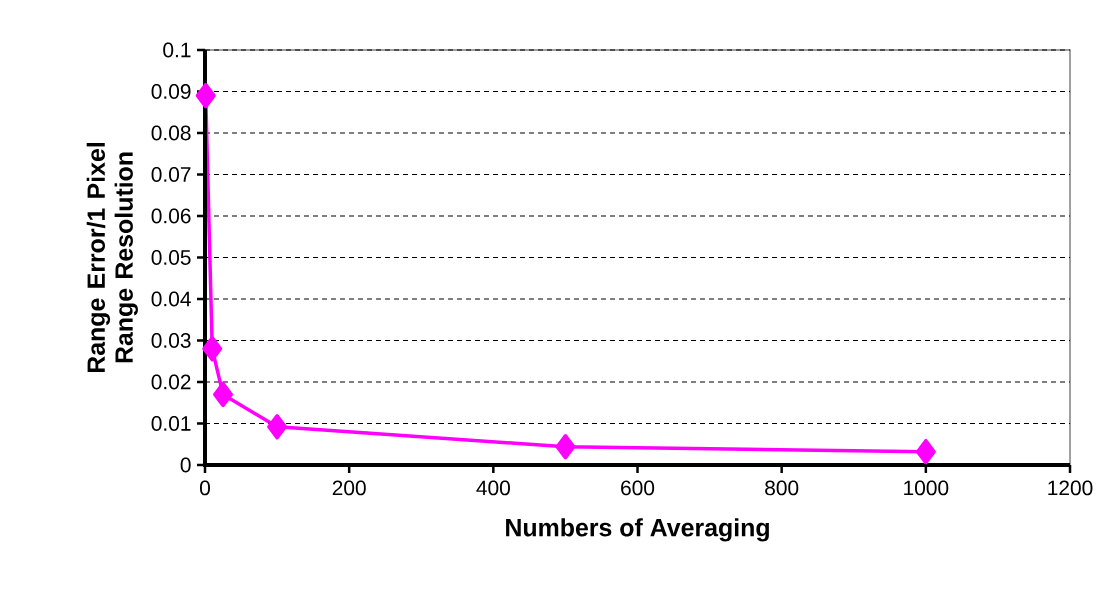 This screenshot has height=597, width=1107. What do you see at coordinates (171, 216) in the screenshot?
I see `y-tick-label: 0.06` at bounding box center [171, 216].